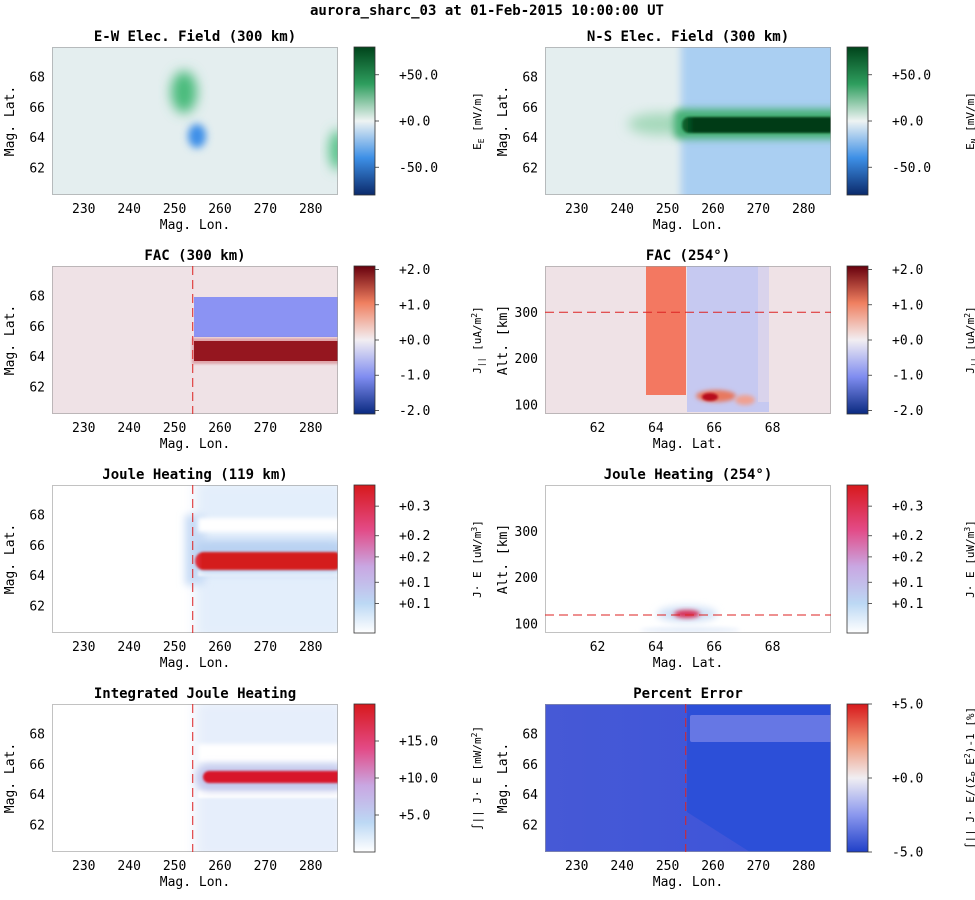 The height and width of the screenshot is (900, 975). Describe the element at coordinates (195, 778) in the screenshot. I see `plot-frame-ijh` at that location.